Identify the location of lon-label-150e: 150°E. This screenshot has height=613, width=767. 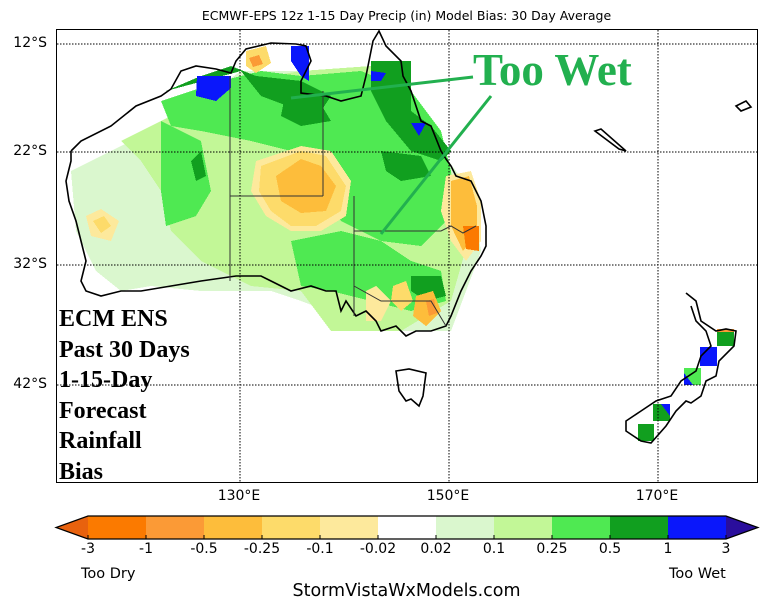
(448, 496).